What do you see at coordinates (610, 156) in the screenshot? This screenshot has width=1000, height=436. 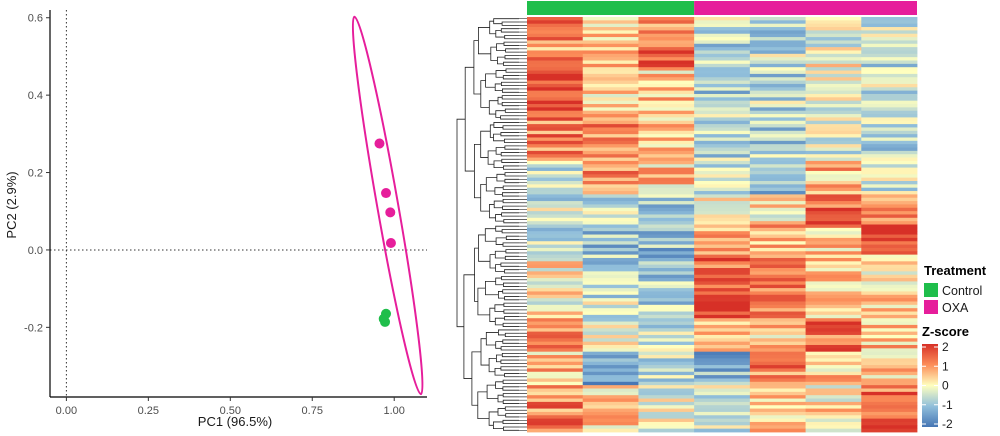 I see `heatmap-cell-r42-c2` at bounding box center [610, 156].